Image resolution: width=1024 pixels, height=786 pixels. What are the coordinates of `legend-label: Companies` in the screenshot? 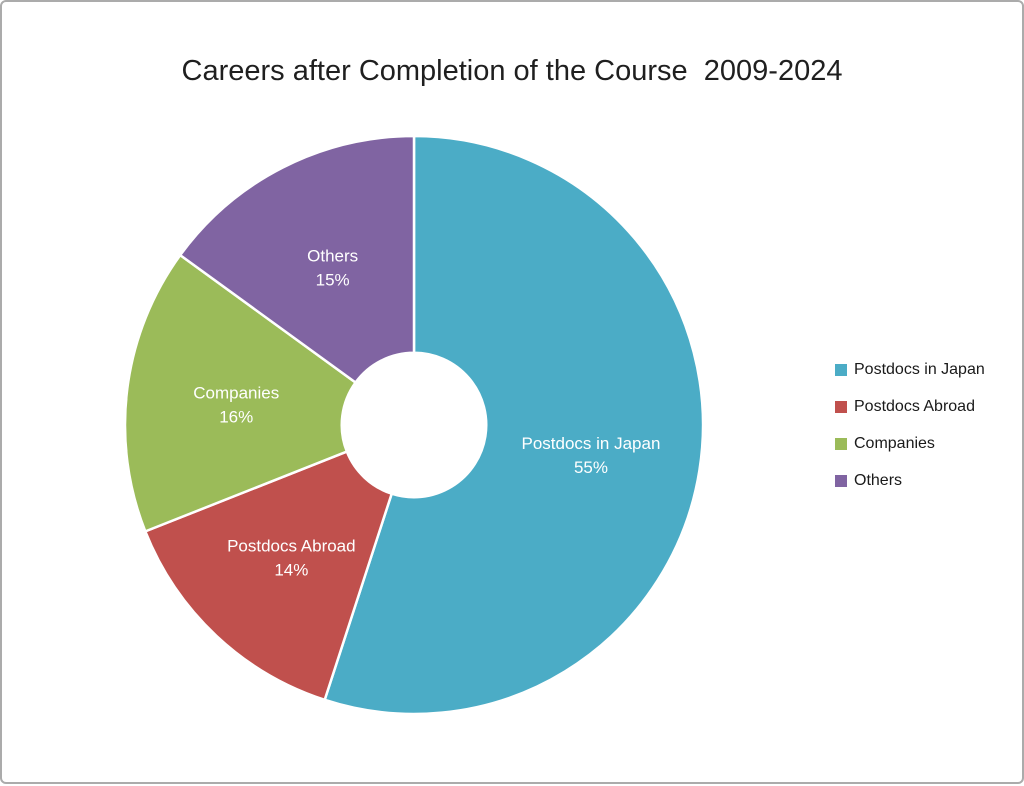 It's located at (894, 443).